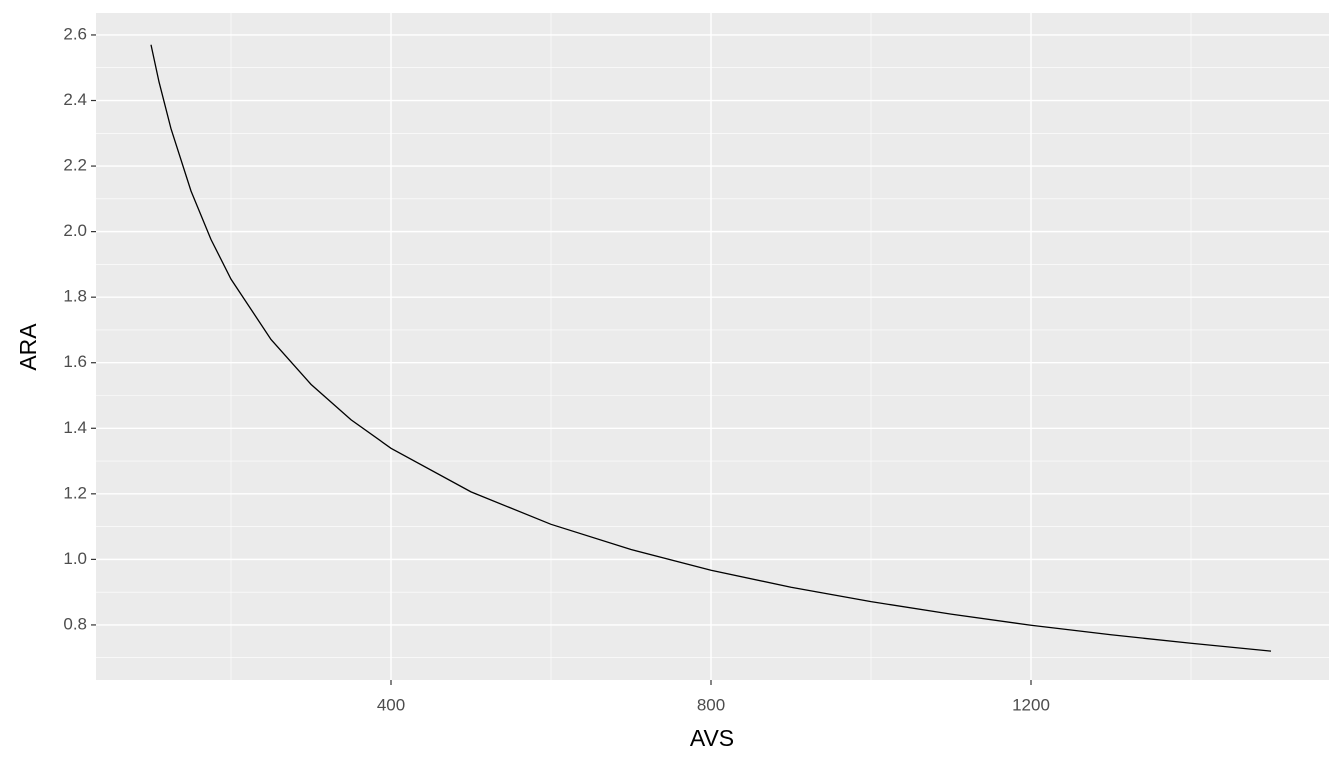 The height and width of the screenshot is (773, 1344). Describe the element at coordinates (711, 704) in the screenshot. I see `x-tick-label: 800` at that location.